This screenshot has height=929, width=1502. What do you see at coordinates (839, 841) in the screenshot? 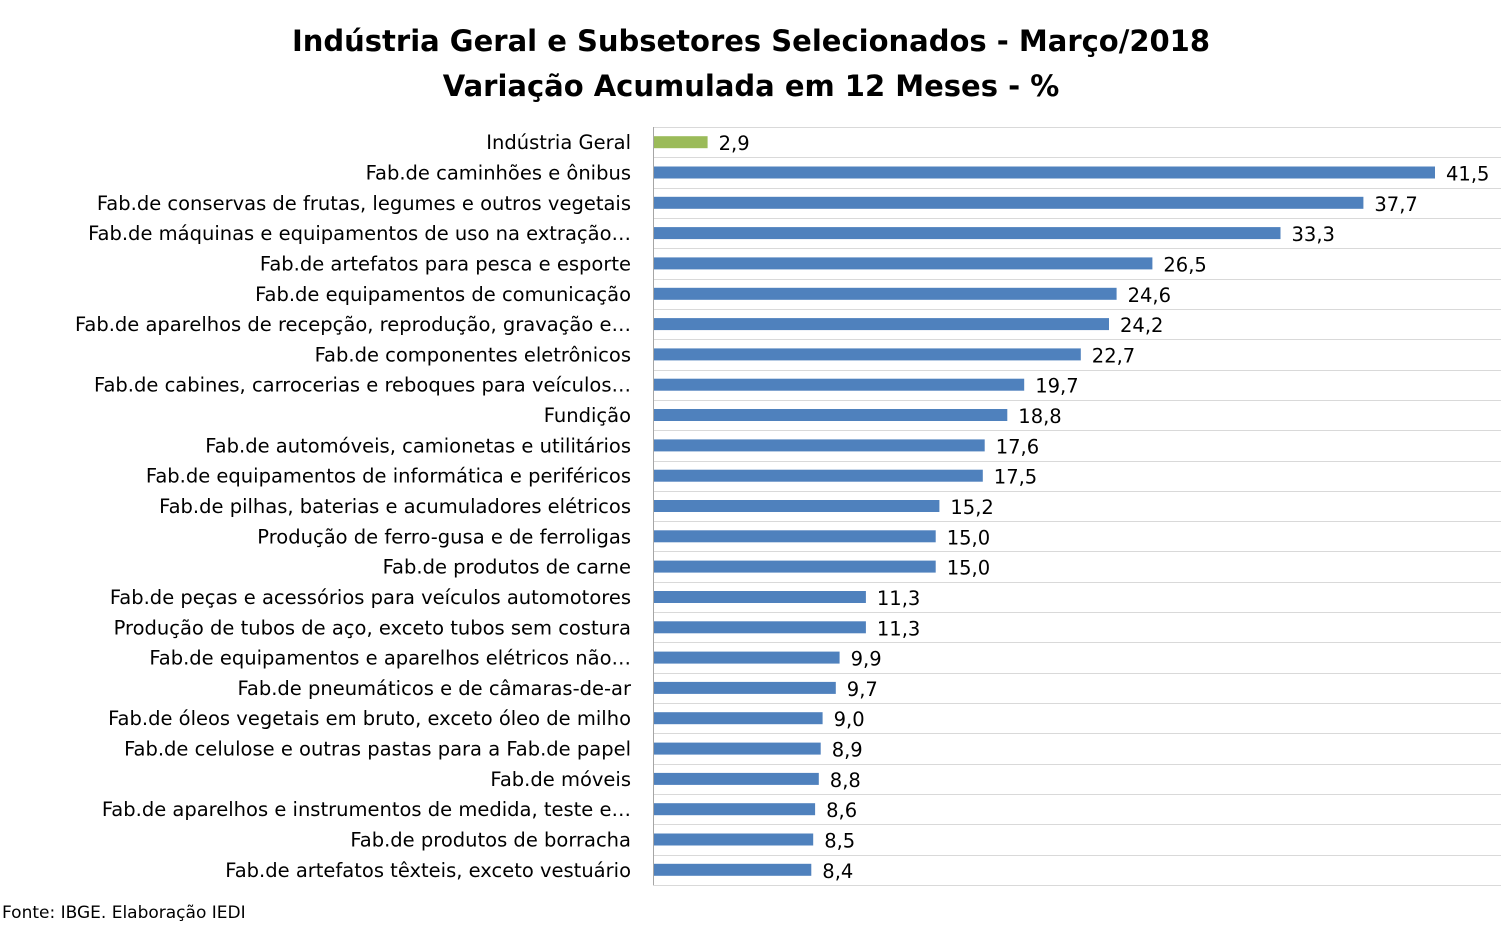
I see `value-label: 8,5` at bounding box center [839, 841].